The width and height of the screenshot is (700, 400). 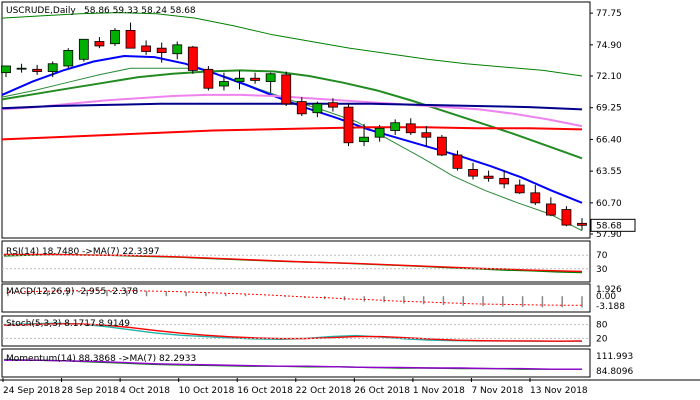 What do you see at coordinates (265, 391) in the screenshot?
I see `x-tick-label-4: 16 Oct 2018` at bounding box center [265, 391].